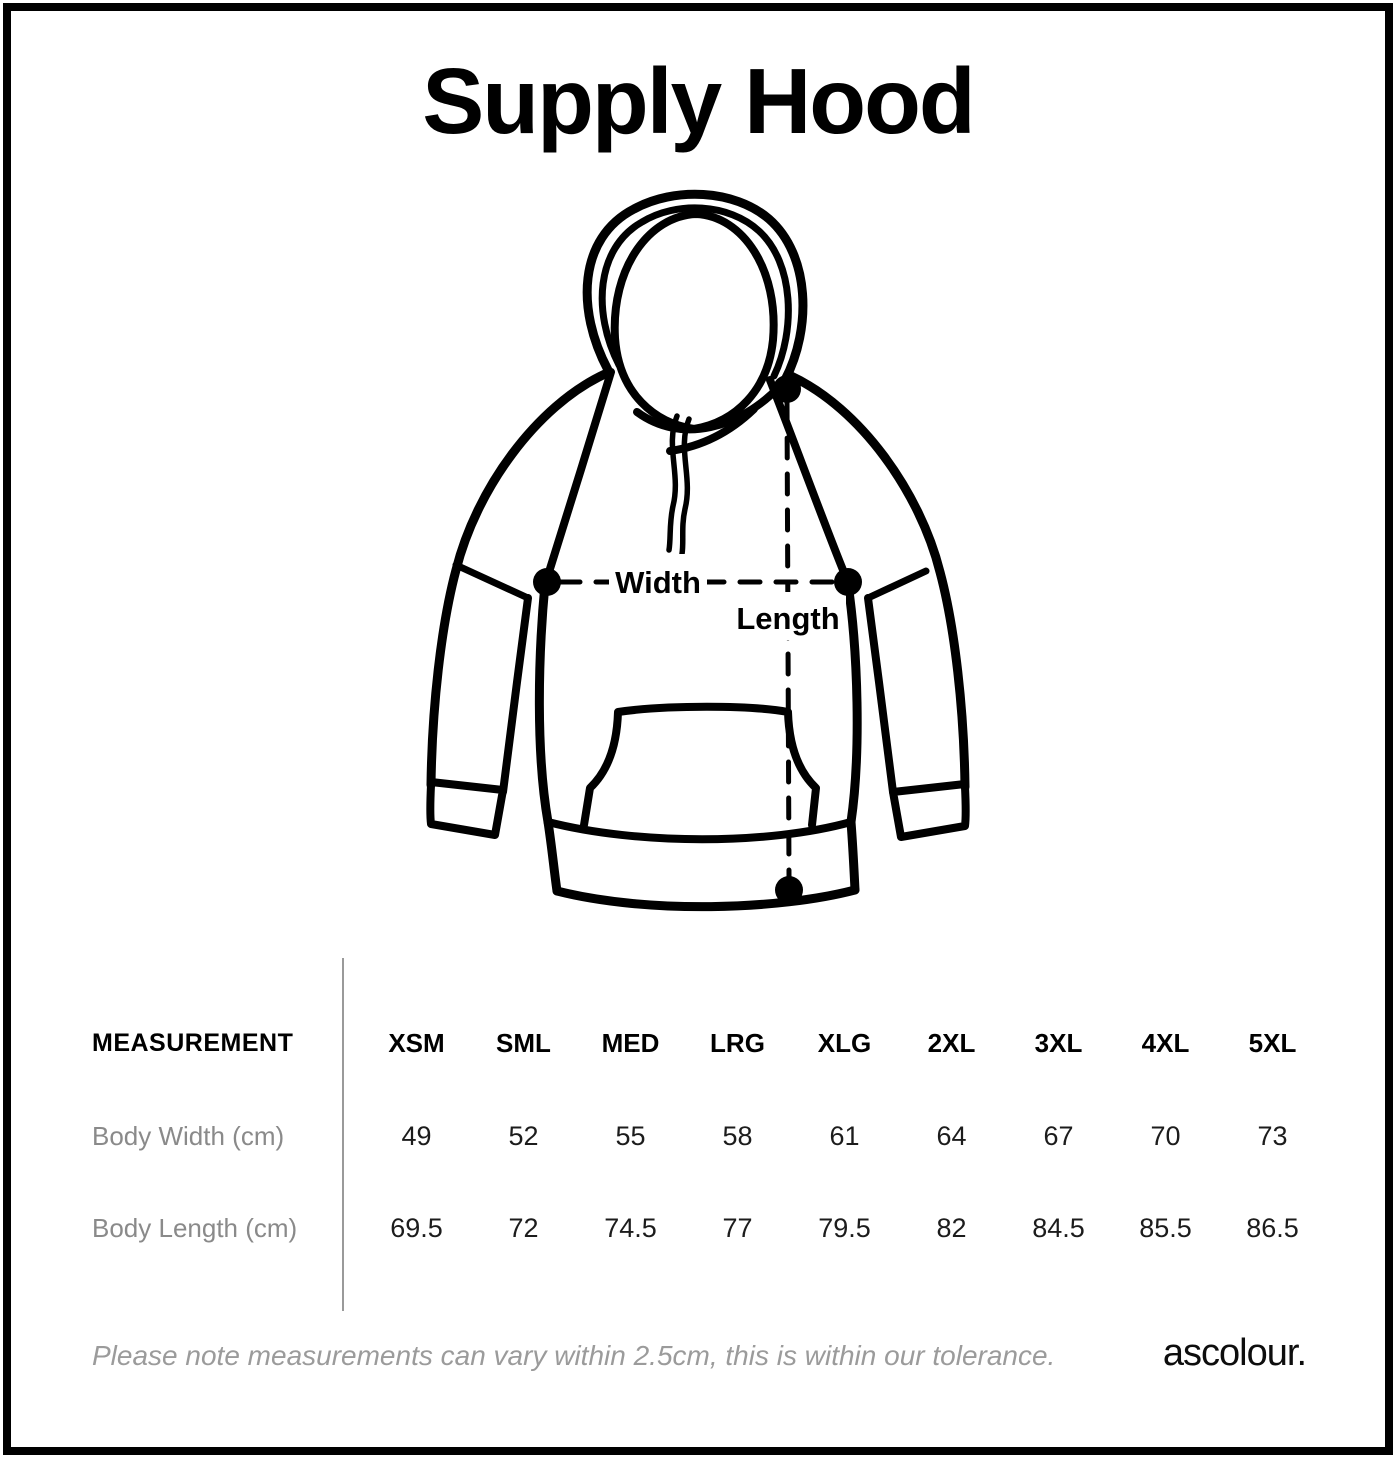  What do you see at coordinates (416, 1227) in the screenshot?
I see `body-length-xsm: 69.5` at bounding box center [416, 1227].